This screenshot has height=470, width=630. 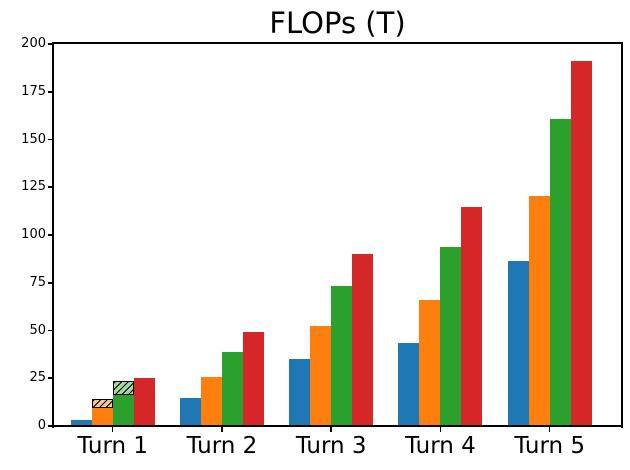 I want to click on x-tick-turn3, so click(x=331, y=429).